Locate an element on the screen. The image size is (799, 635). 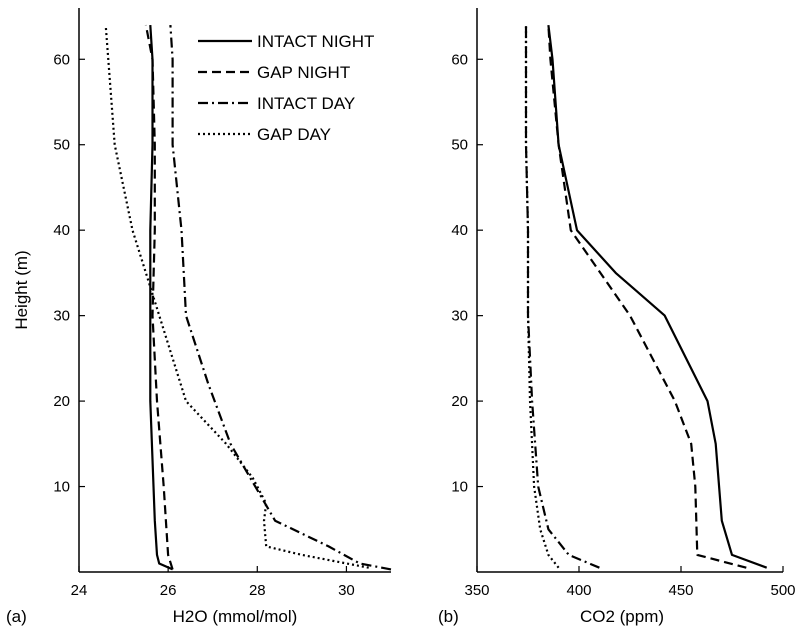
panel-b-x-tick-label: 350 is located at coordinates (476, 590).